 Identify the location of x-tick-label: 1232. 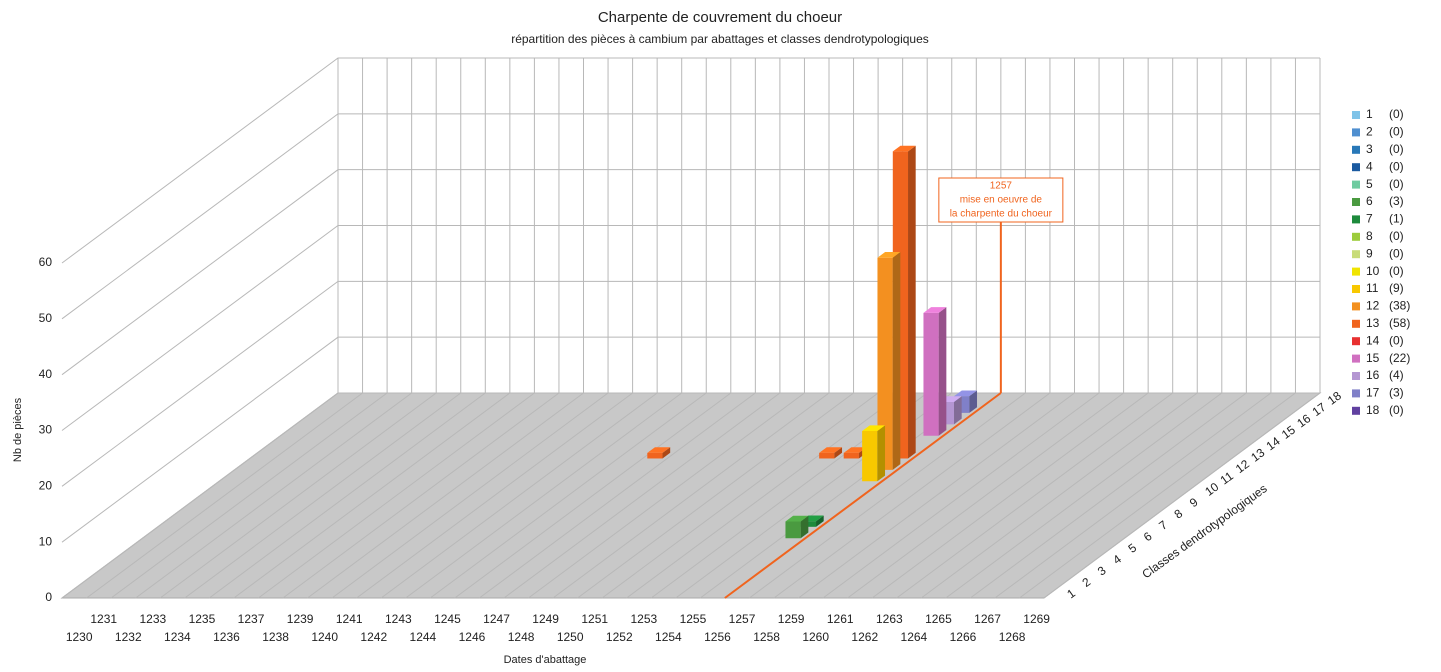
(128, 637).